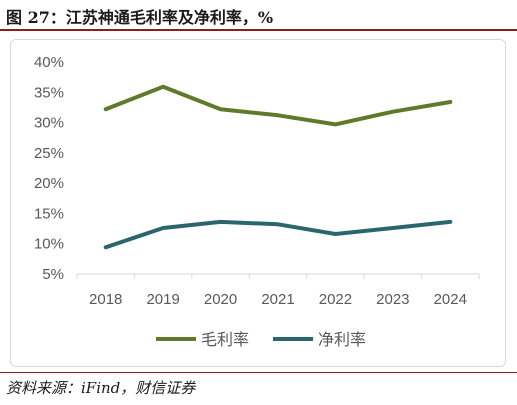 Image resolution: width=517 pixels, height=405 pixels. Describe the element at coordinates (49, 92) in the screenshot. I see `y-tick-label: 35%` at that location.